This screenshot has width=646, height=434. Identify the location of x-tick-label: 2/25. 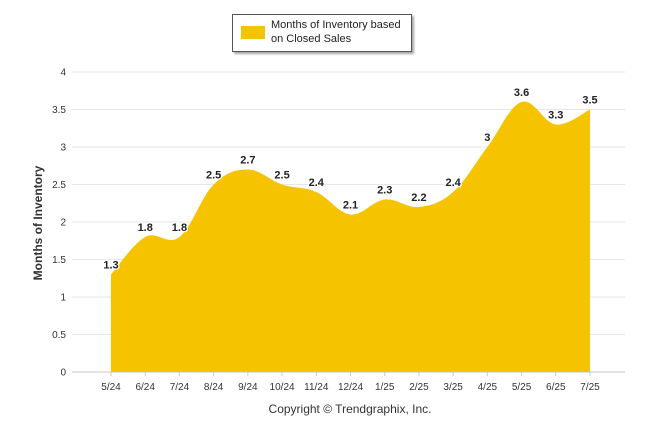
(419, 387).